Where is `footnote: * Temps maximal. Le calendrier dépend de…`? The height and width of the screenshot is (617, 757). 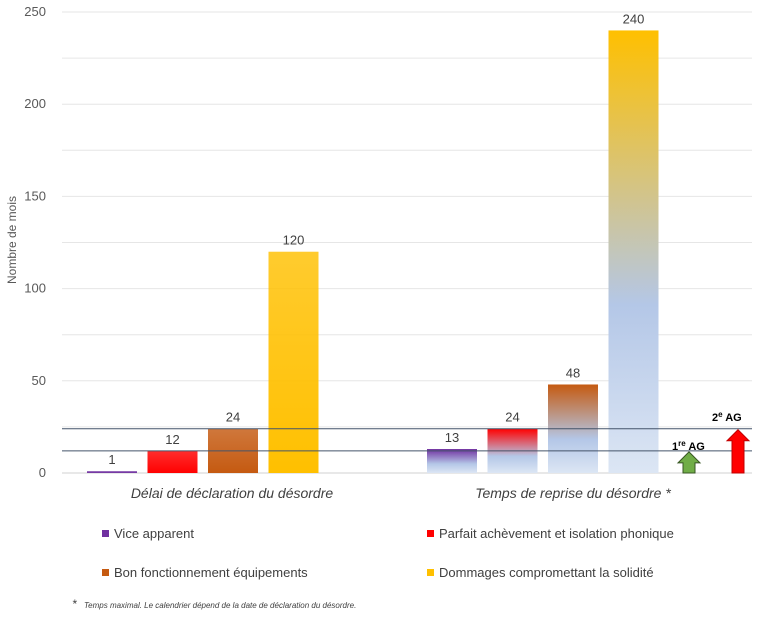
footnote: * Temps maximal. Le calendrier dépend de… is located at coordinates (214, 604).